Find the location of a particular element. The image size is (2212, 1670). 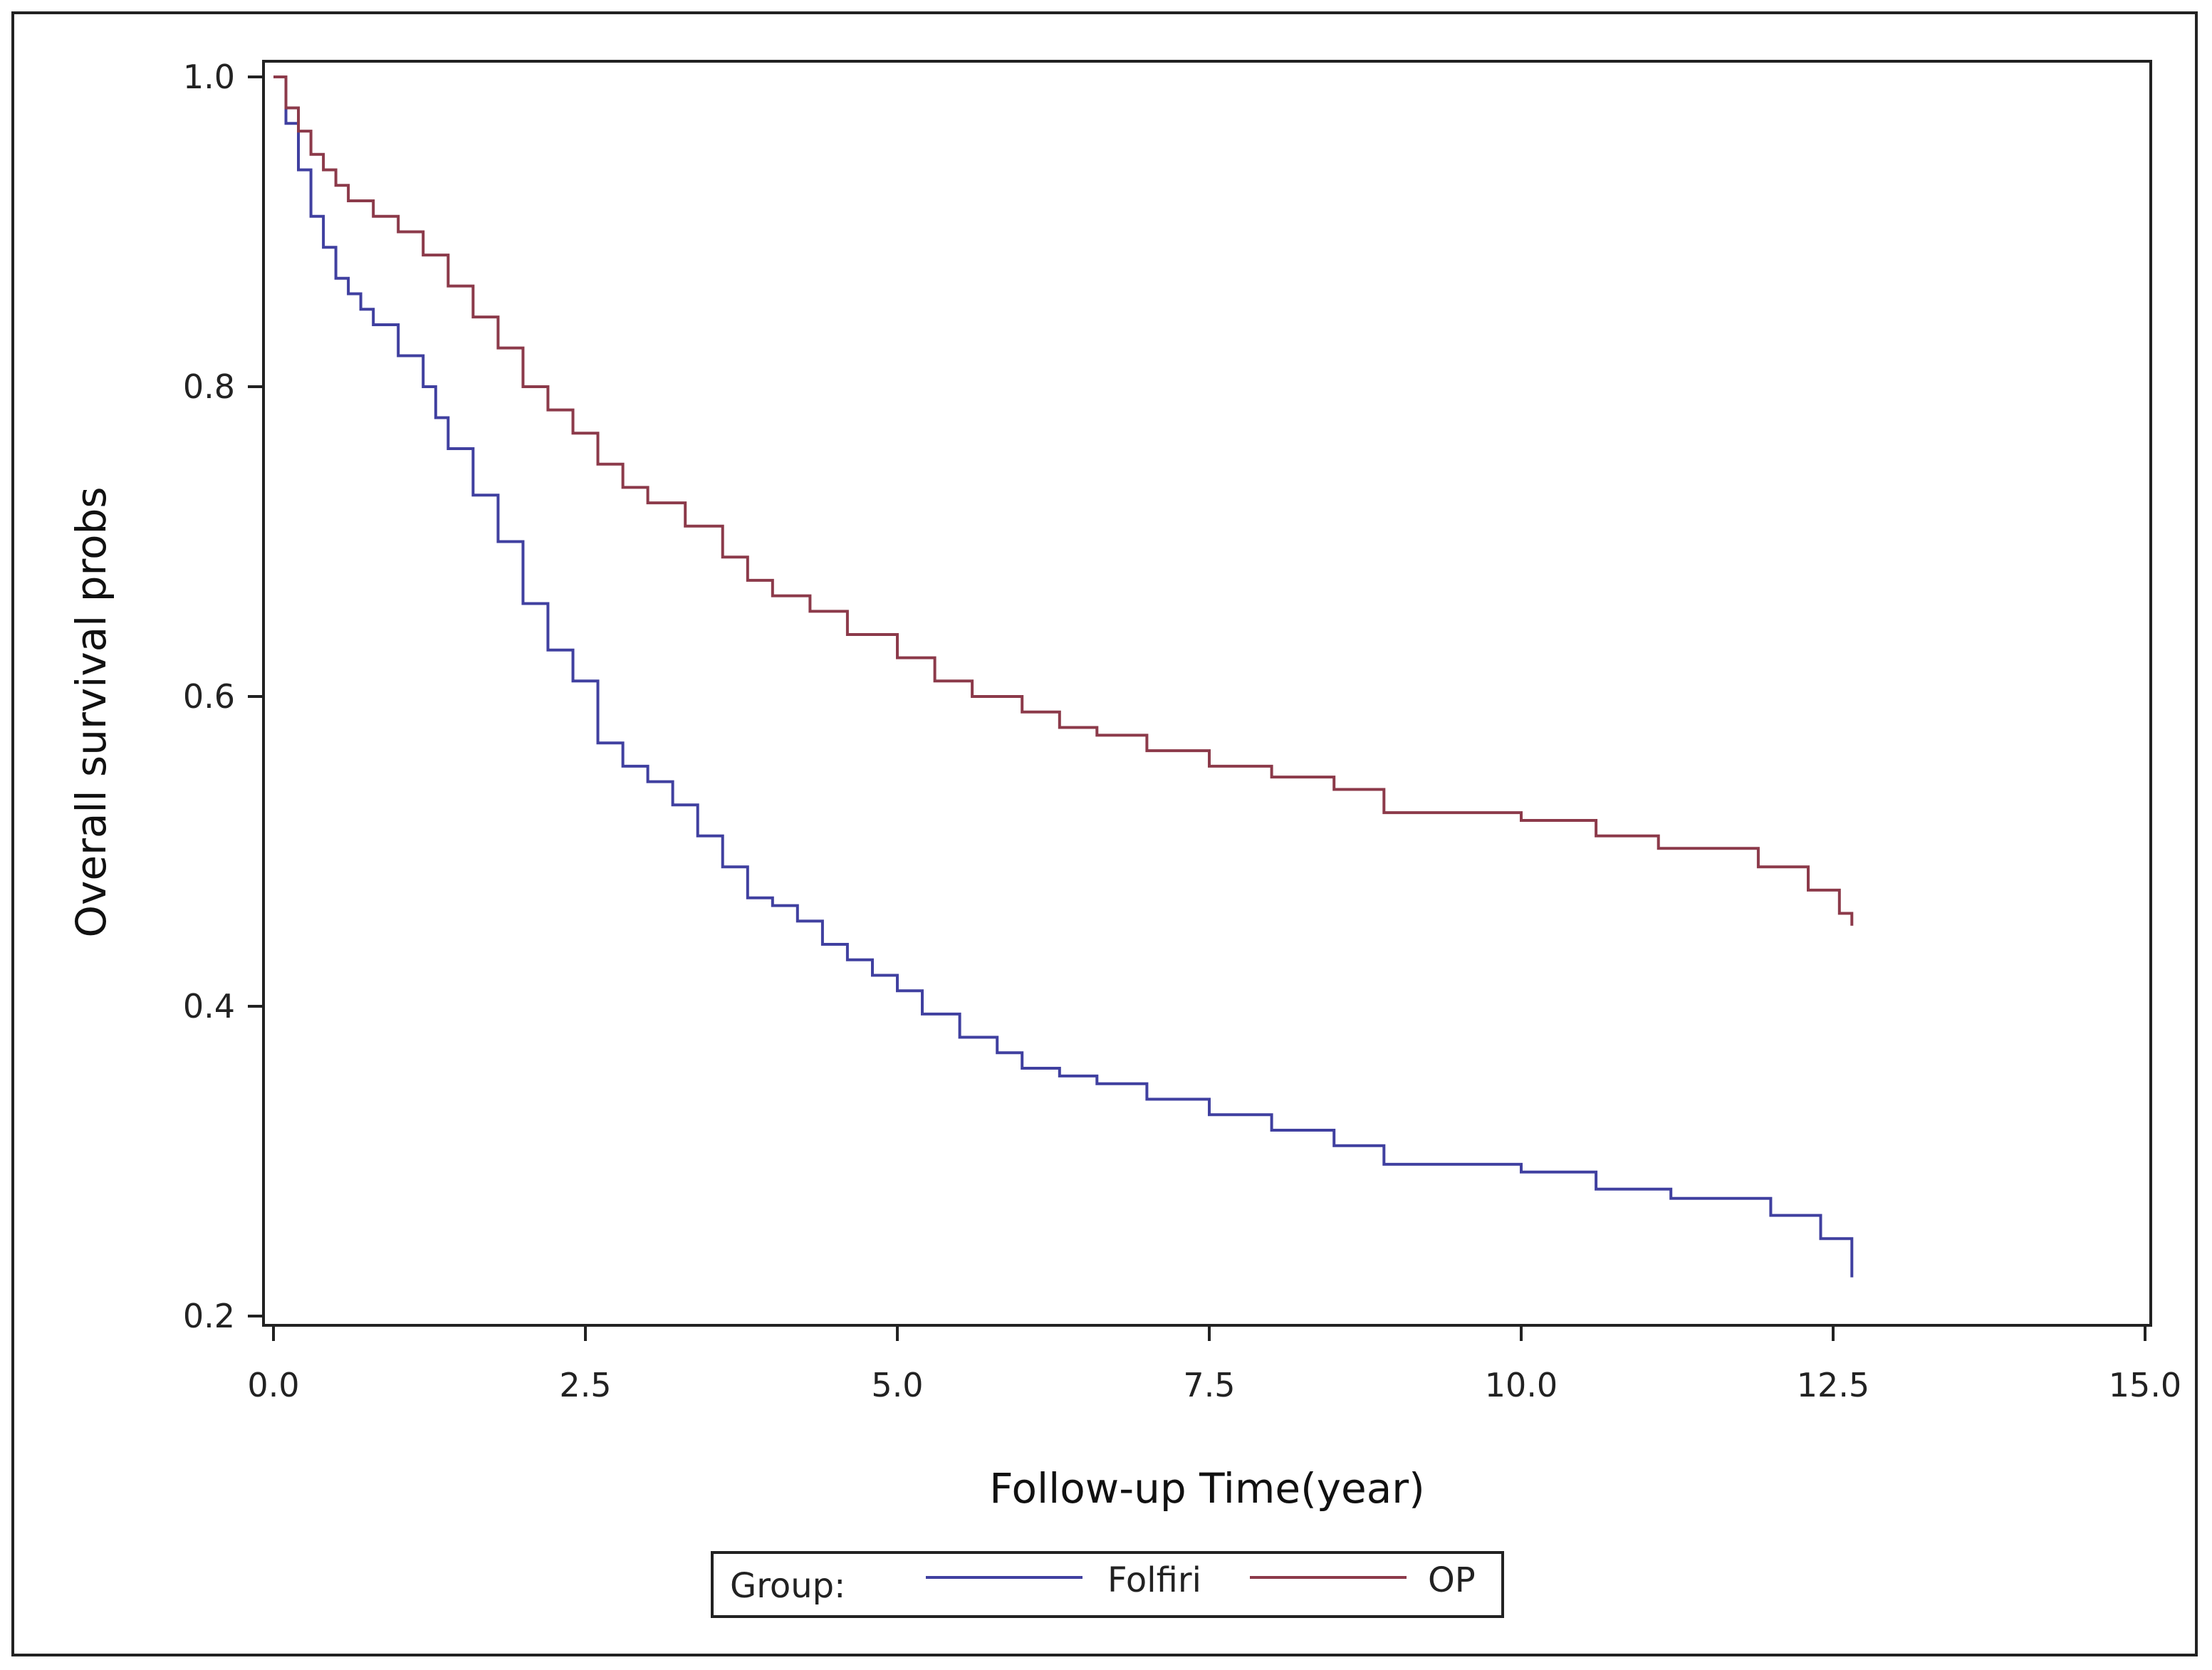

y-axis-title: Overall survival probs is located at coordinates (91, 711).